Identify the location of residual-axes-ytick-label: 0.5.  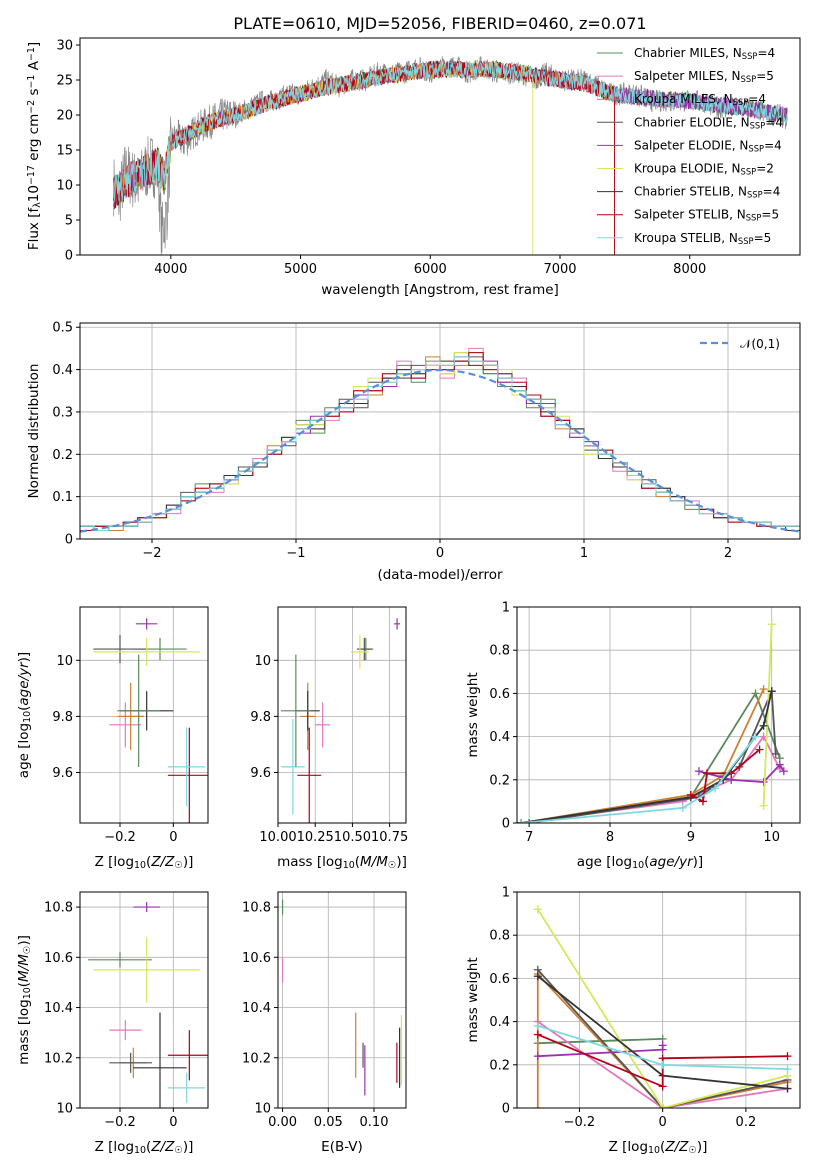
(62, 328).